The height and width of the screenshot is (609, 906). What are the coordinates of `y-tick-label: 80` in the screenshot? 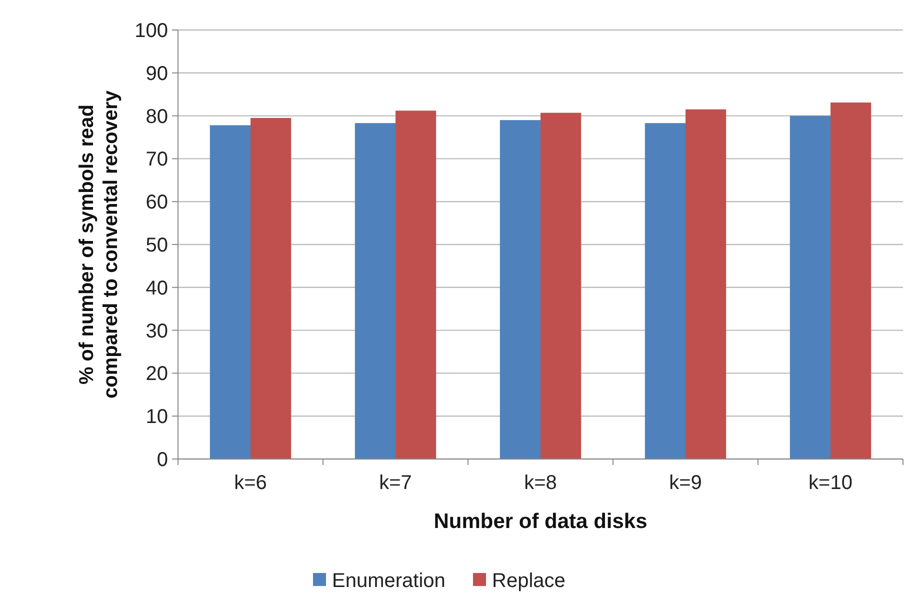 It's located at (157, 117).